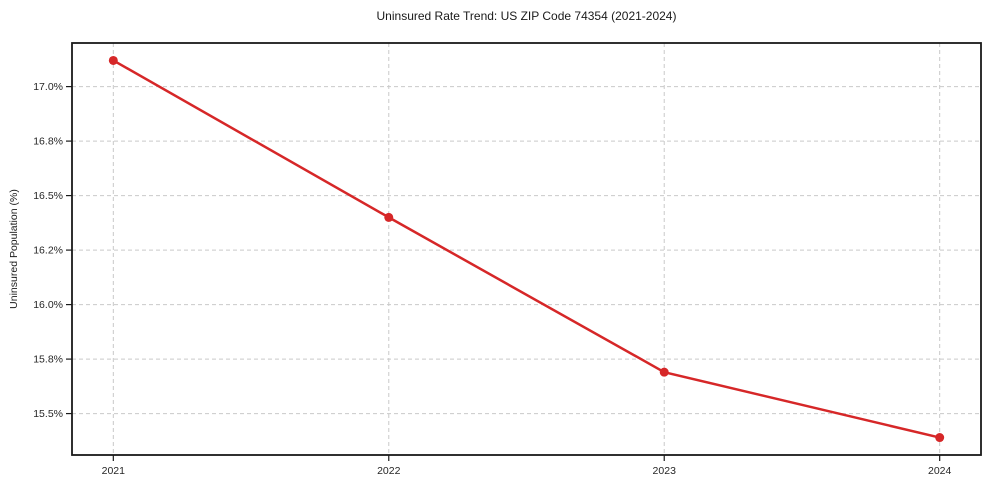 The height and width of the screenshot is (490, 989). I want to click on y-tick-label: 16.2%, so click(48, 251).